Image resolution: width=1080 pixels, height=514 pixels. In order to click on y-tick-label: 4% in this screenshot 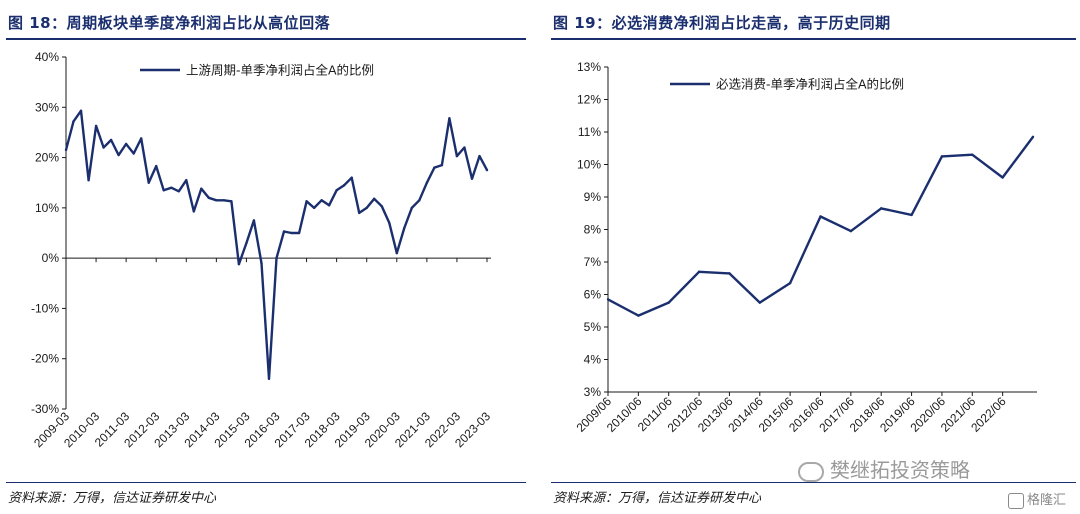, I will do `click(593, 360)`.